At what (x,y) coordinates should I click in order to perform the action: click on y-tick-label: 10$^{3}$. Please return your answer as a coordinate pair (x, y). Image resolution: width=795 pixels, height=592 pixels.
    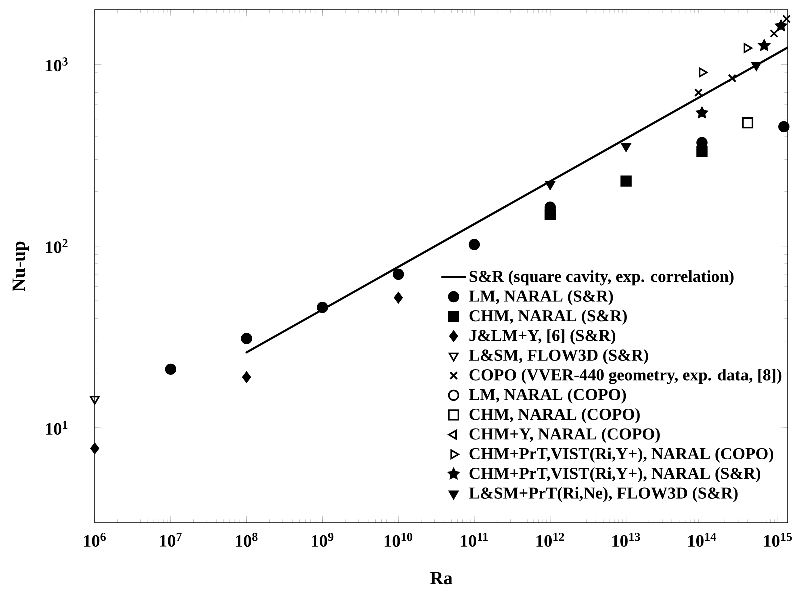
    Looking at the image, I should click on (57, 65).